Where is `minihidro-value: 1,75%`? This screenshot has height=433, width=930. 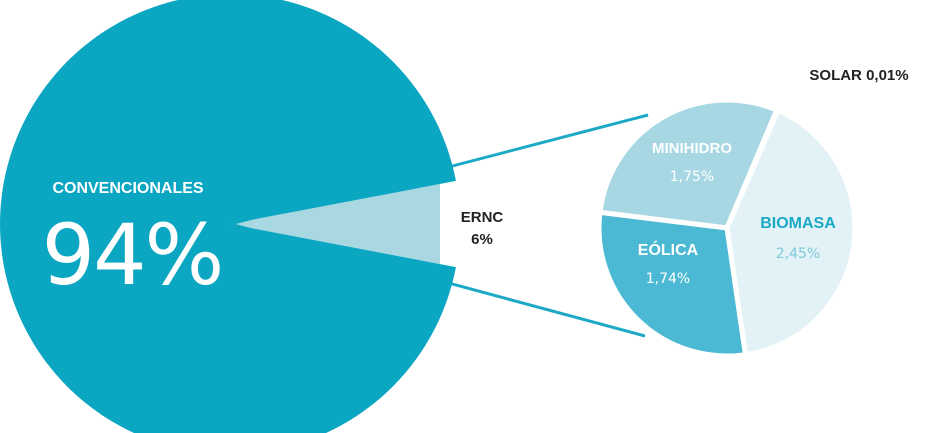
minihidro-value: 1,75% is located at coordinates (692, 177).